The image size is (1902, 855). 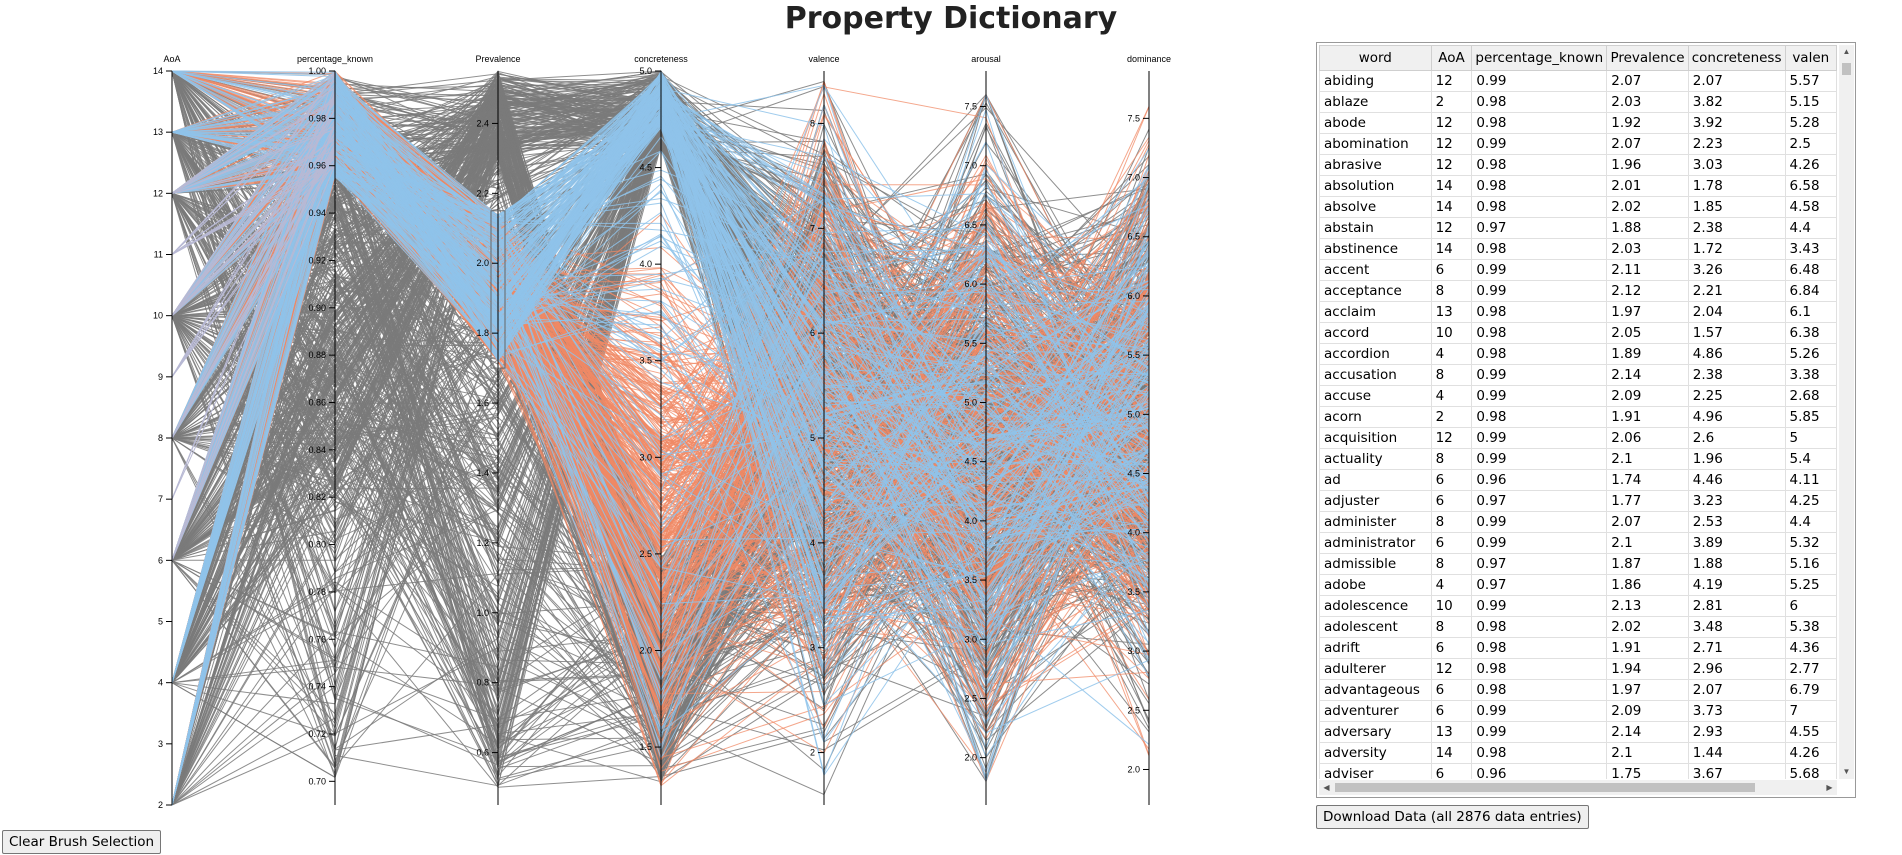 What do you see at coordinates (158, 132) in the screenshot?
I see `tick-label: 13` at bounding box center [158, 132].